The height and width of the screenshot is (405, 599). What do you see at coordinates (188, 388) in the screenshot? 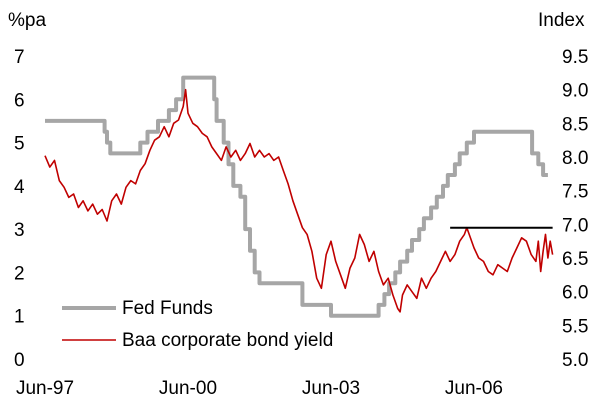
I see `x-tick-label: Jun-00` at bounding box center [188, 388].